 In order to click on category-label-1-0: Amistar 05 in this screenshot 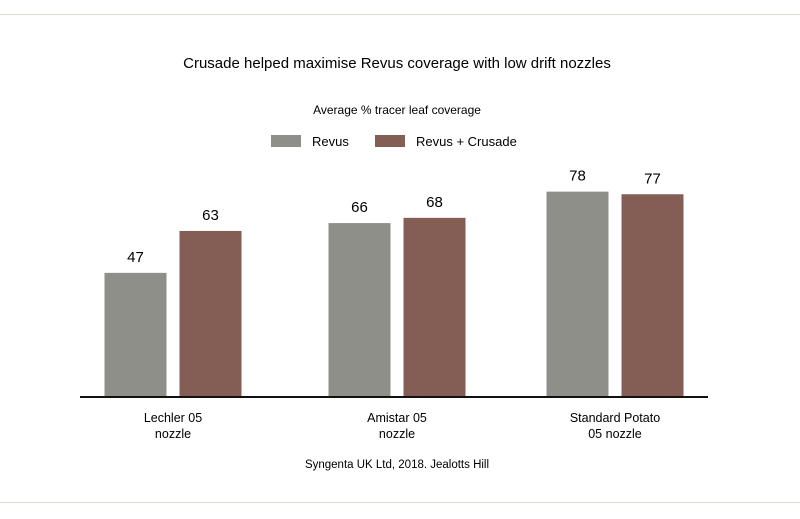, I will do `click(397, 418)`.